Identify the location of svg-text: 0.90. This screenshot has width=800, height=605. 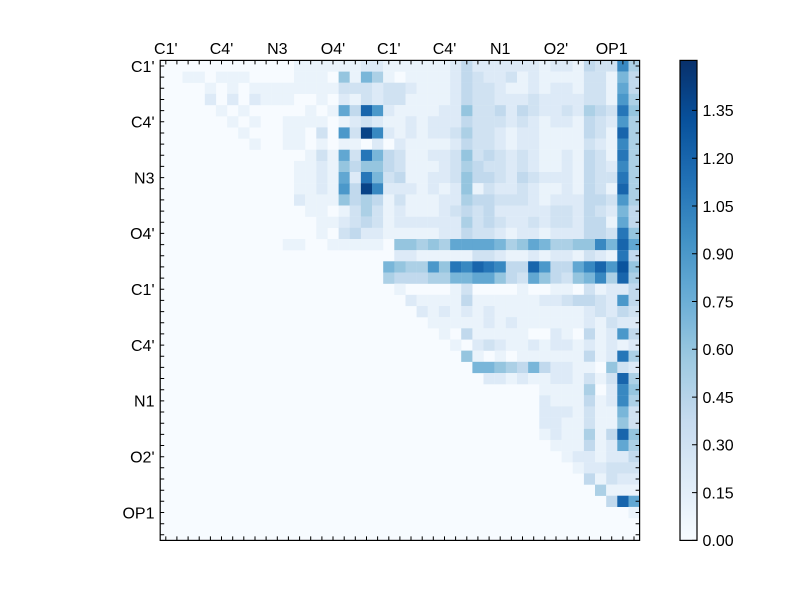
(718, 255).